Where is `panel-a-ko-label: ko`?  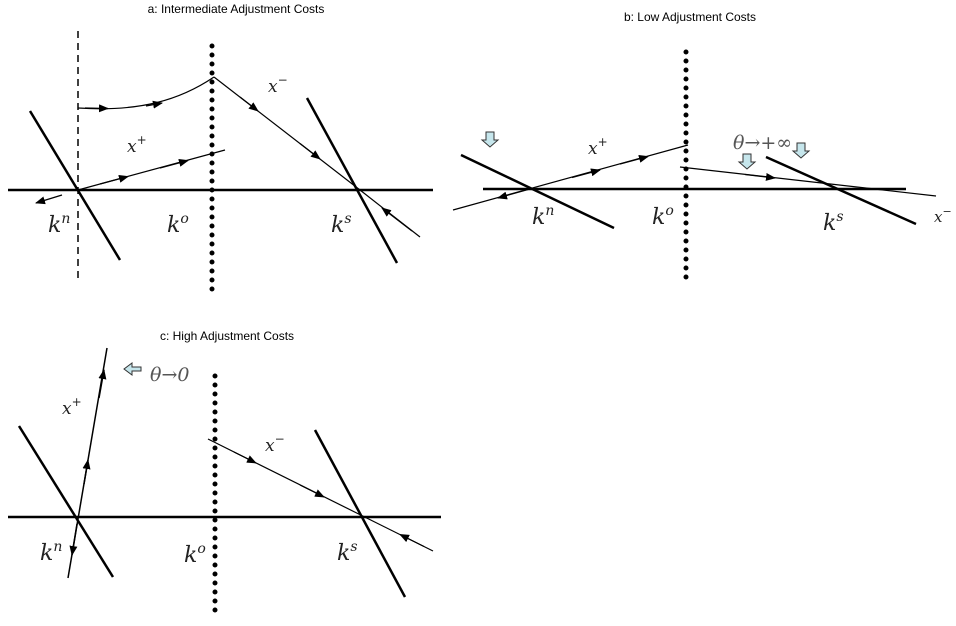
panel-a-ko-label: ko is located at coordinates (178, 224).